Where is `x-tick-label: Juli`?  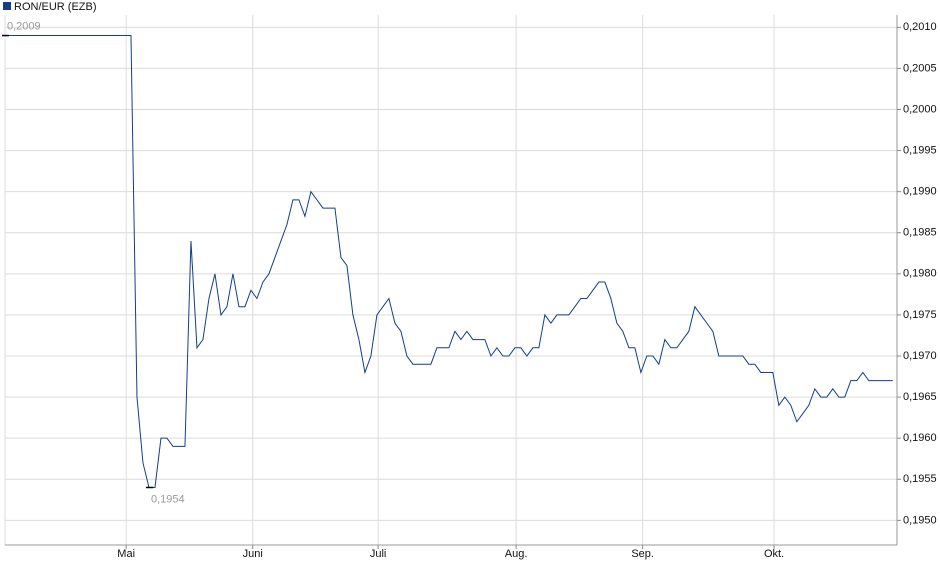 x-tick-label: Juli is located at coordinates (378, 554).